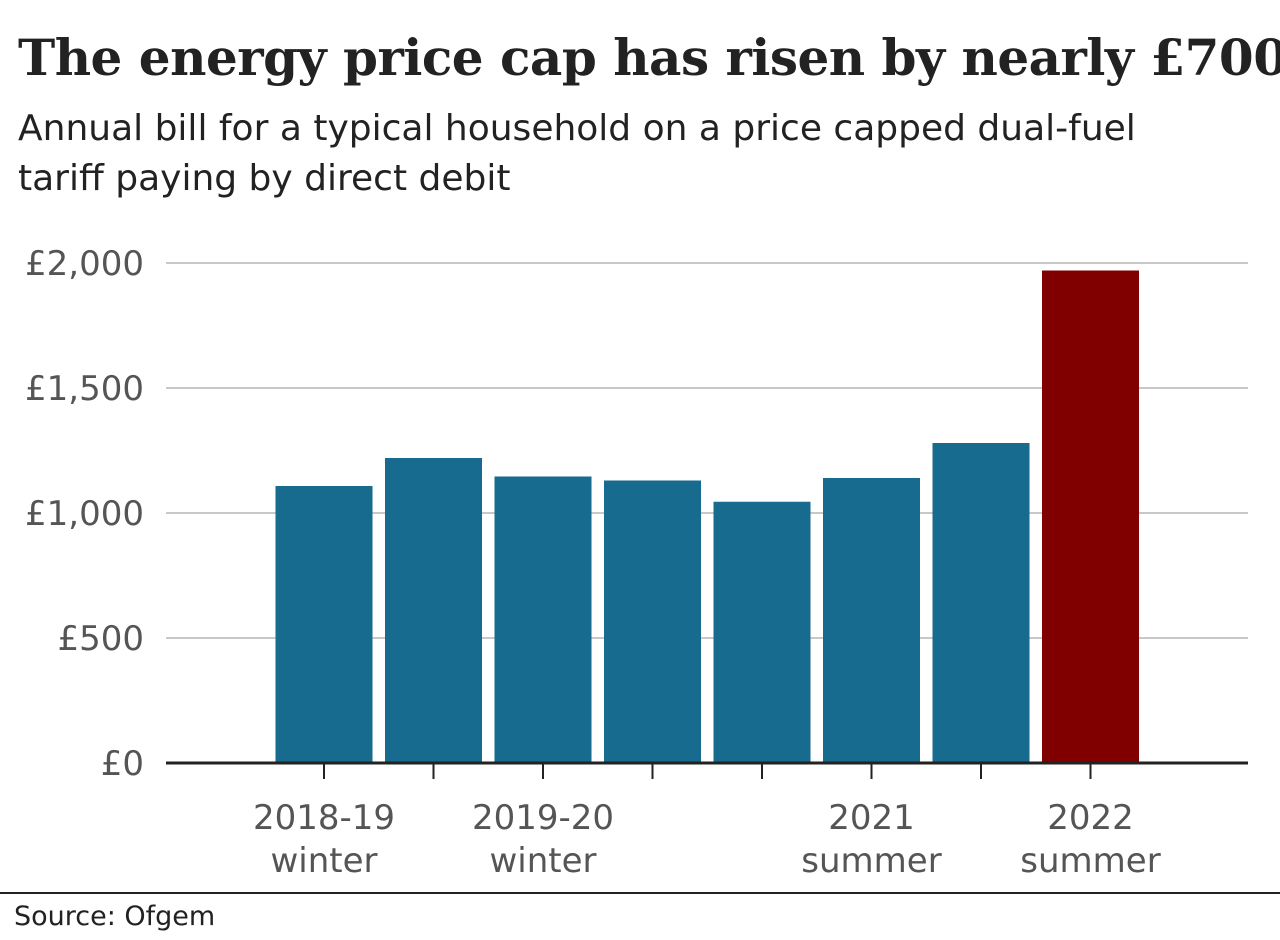  What do you see at coordinates (640, 893) in the screenshot?
I see `footer-divider` at bounding box center [640, 893].